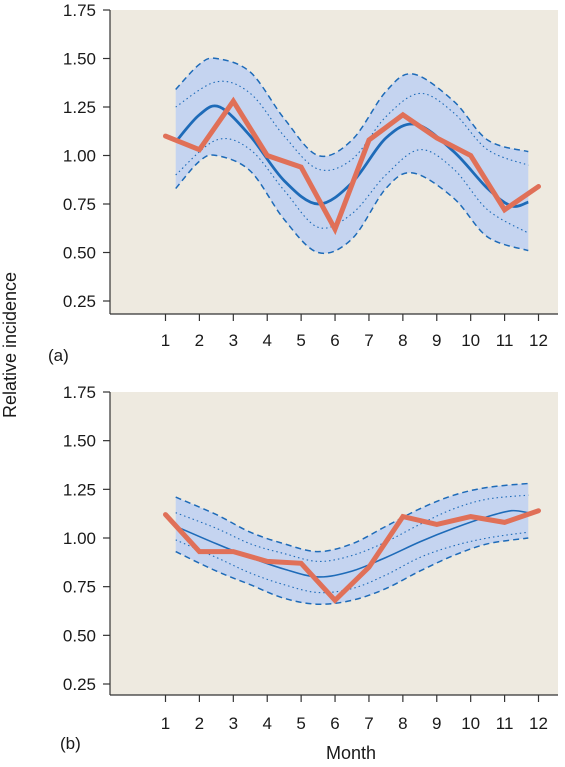  What do you see at coordinates (505, 723) in the screenshot?
I see `panel-b-x-tick-label: 11` at bounding box center [505, 723].